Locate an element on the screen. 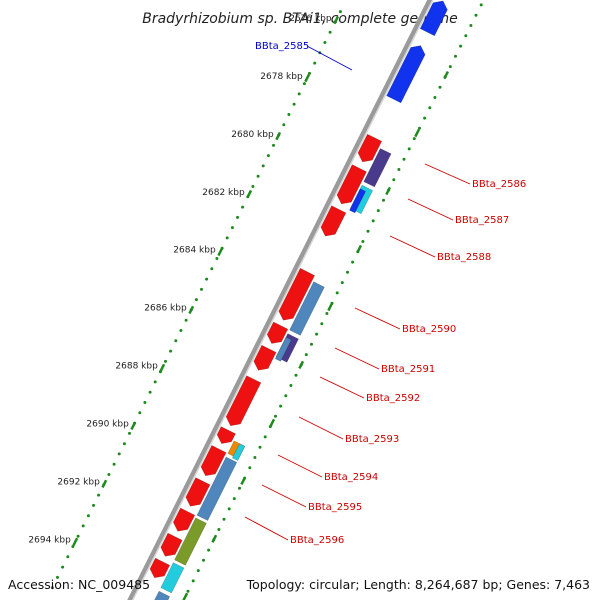 This screenshot has width=600, height=600. kbp-tick-label: 2676 kbp is located at coordinates (310, 19).